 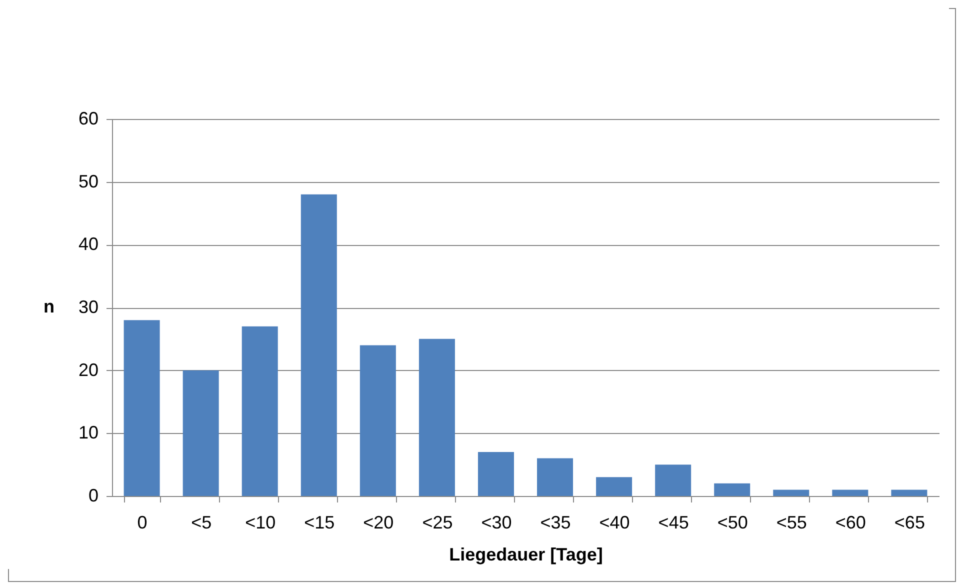 I want to click on x-tick-label: <20, so click(x=378, y=522).